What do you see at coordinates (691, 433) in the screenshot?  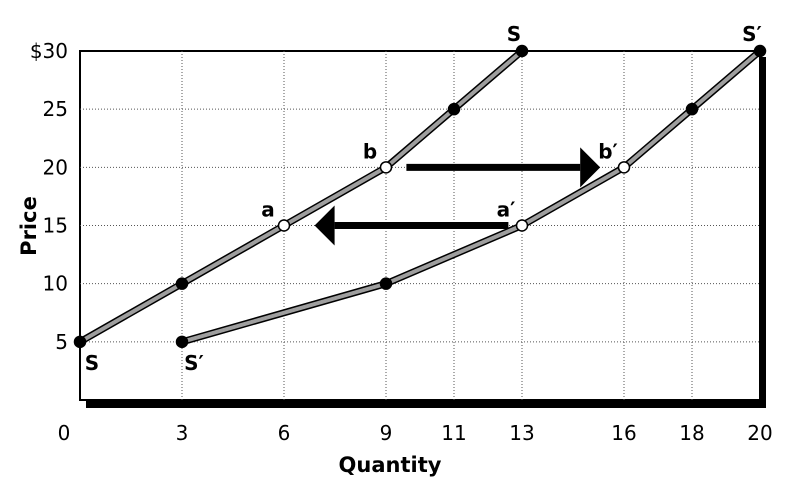 I see `x-tick-label: 18` at bounding box center [691, 433].